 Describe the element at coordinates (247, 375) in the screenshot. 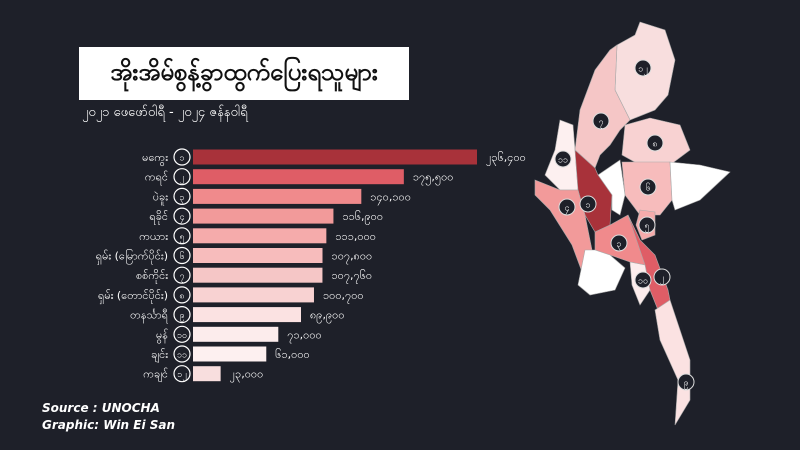

I see `value-label: ၂၃,၀၀၀` at that location.